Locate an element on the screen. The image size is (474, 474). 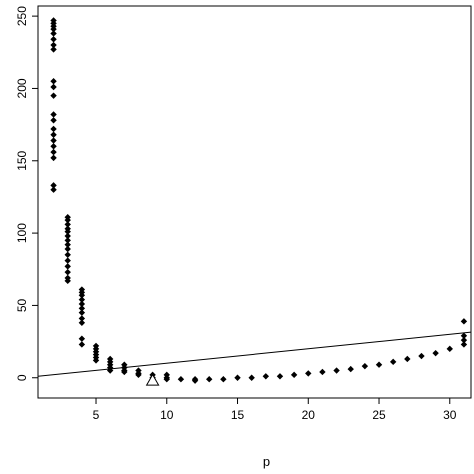
y-tick-label: 250 is located at coordinates (22, 16).